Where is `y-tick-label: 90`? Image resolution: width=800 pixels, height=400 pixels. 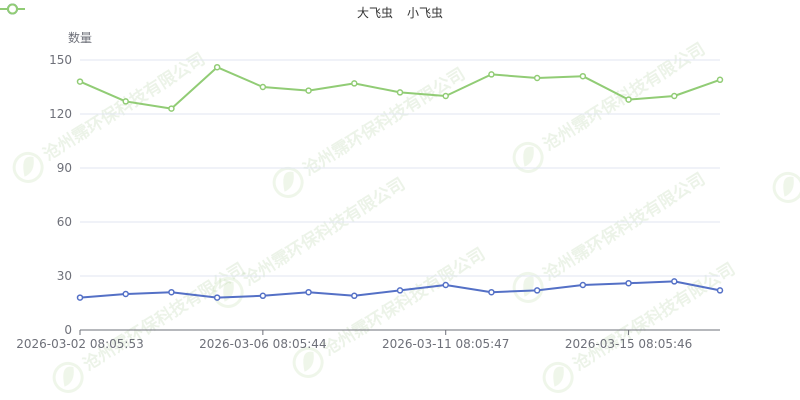 y-tick-label: 90 is located at coordinates (64, 168).